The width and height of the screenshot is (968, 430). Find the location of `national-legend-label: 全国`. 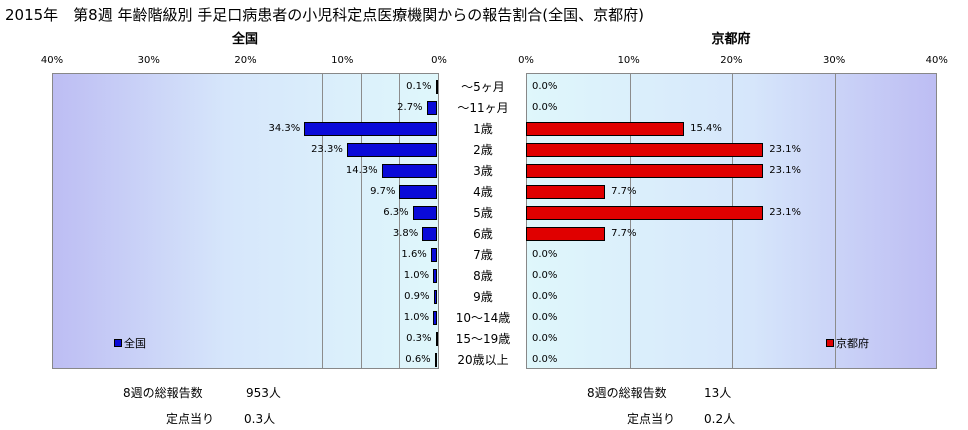

national-legend-label: 全国 is located at coordinates (135, 343).